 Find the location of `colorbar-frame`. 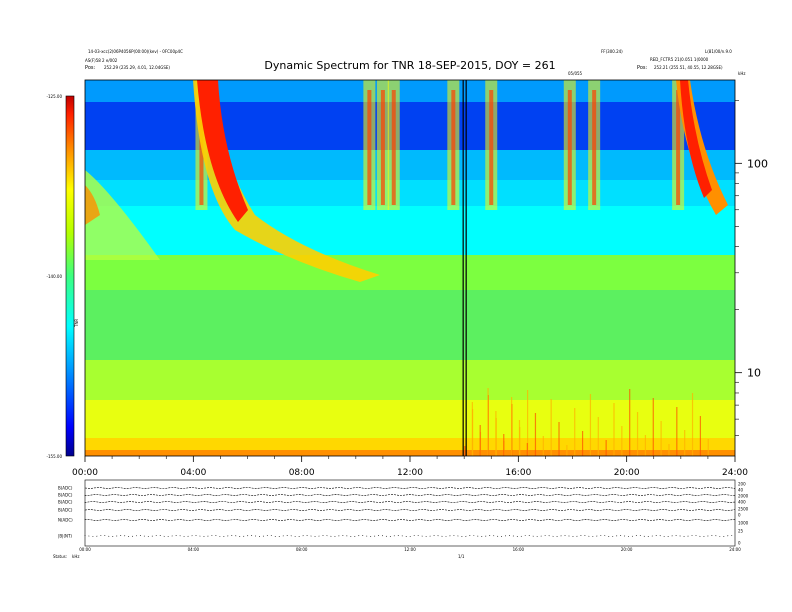

colorbar-frame is located at coordinates (70, 276).